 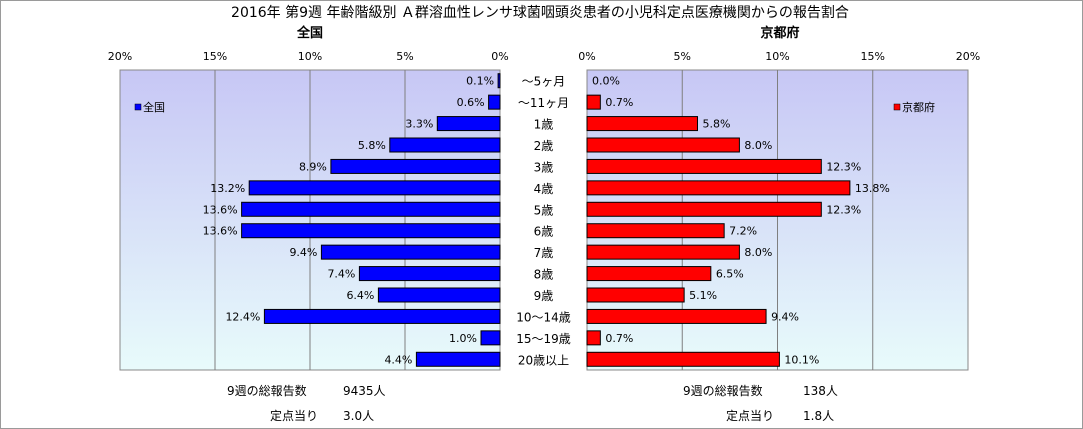 I want to click on left-data-label: 1.0%, so click(x=463, y=338).